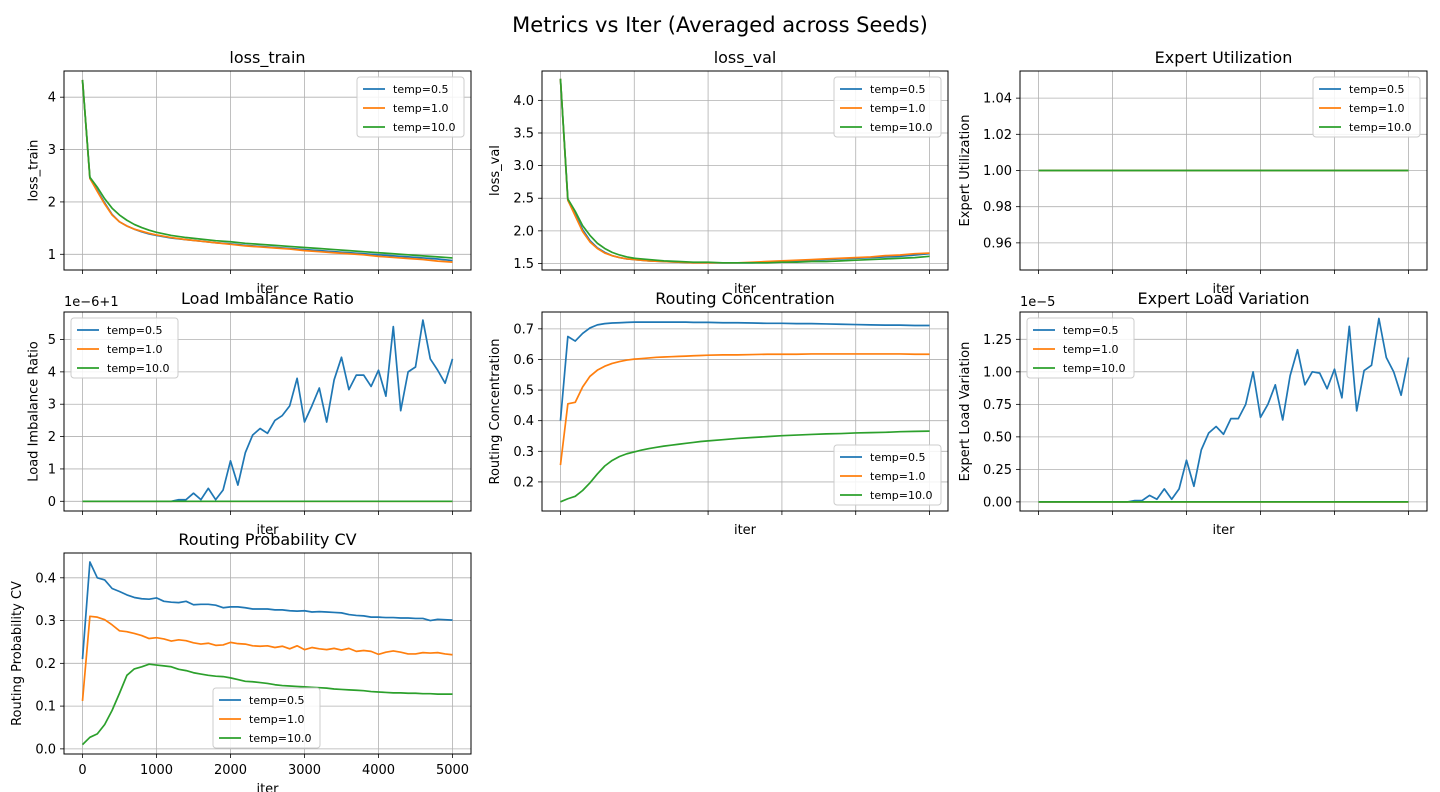  Describe the element at coordinates (452, 770) in the screenshot. I see `x-tick-label: 5000` at that location.